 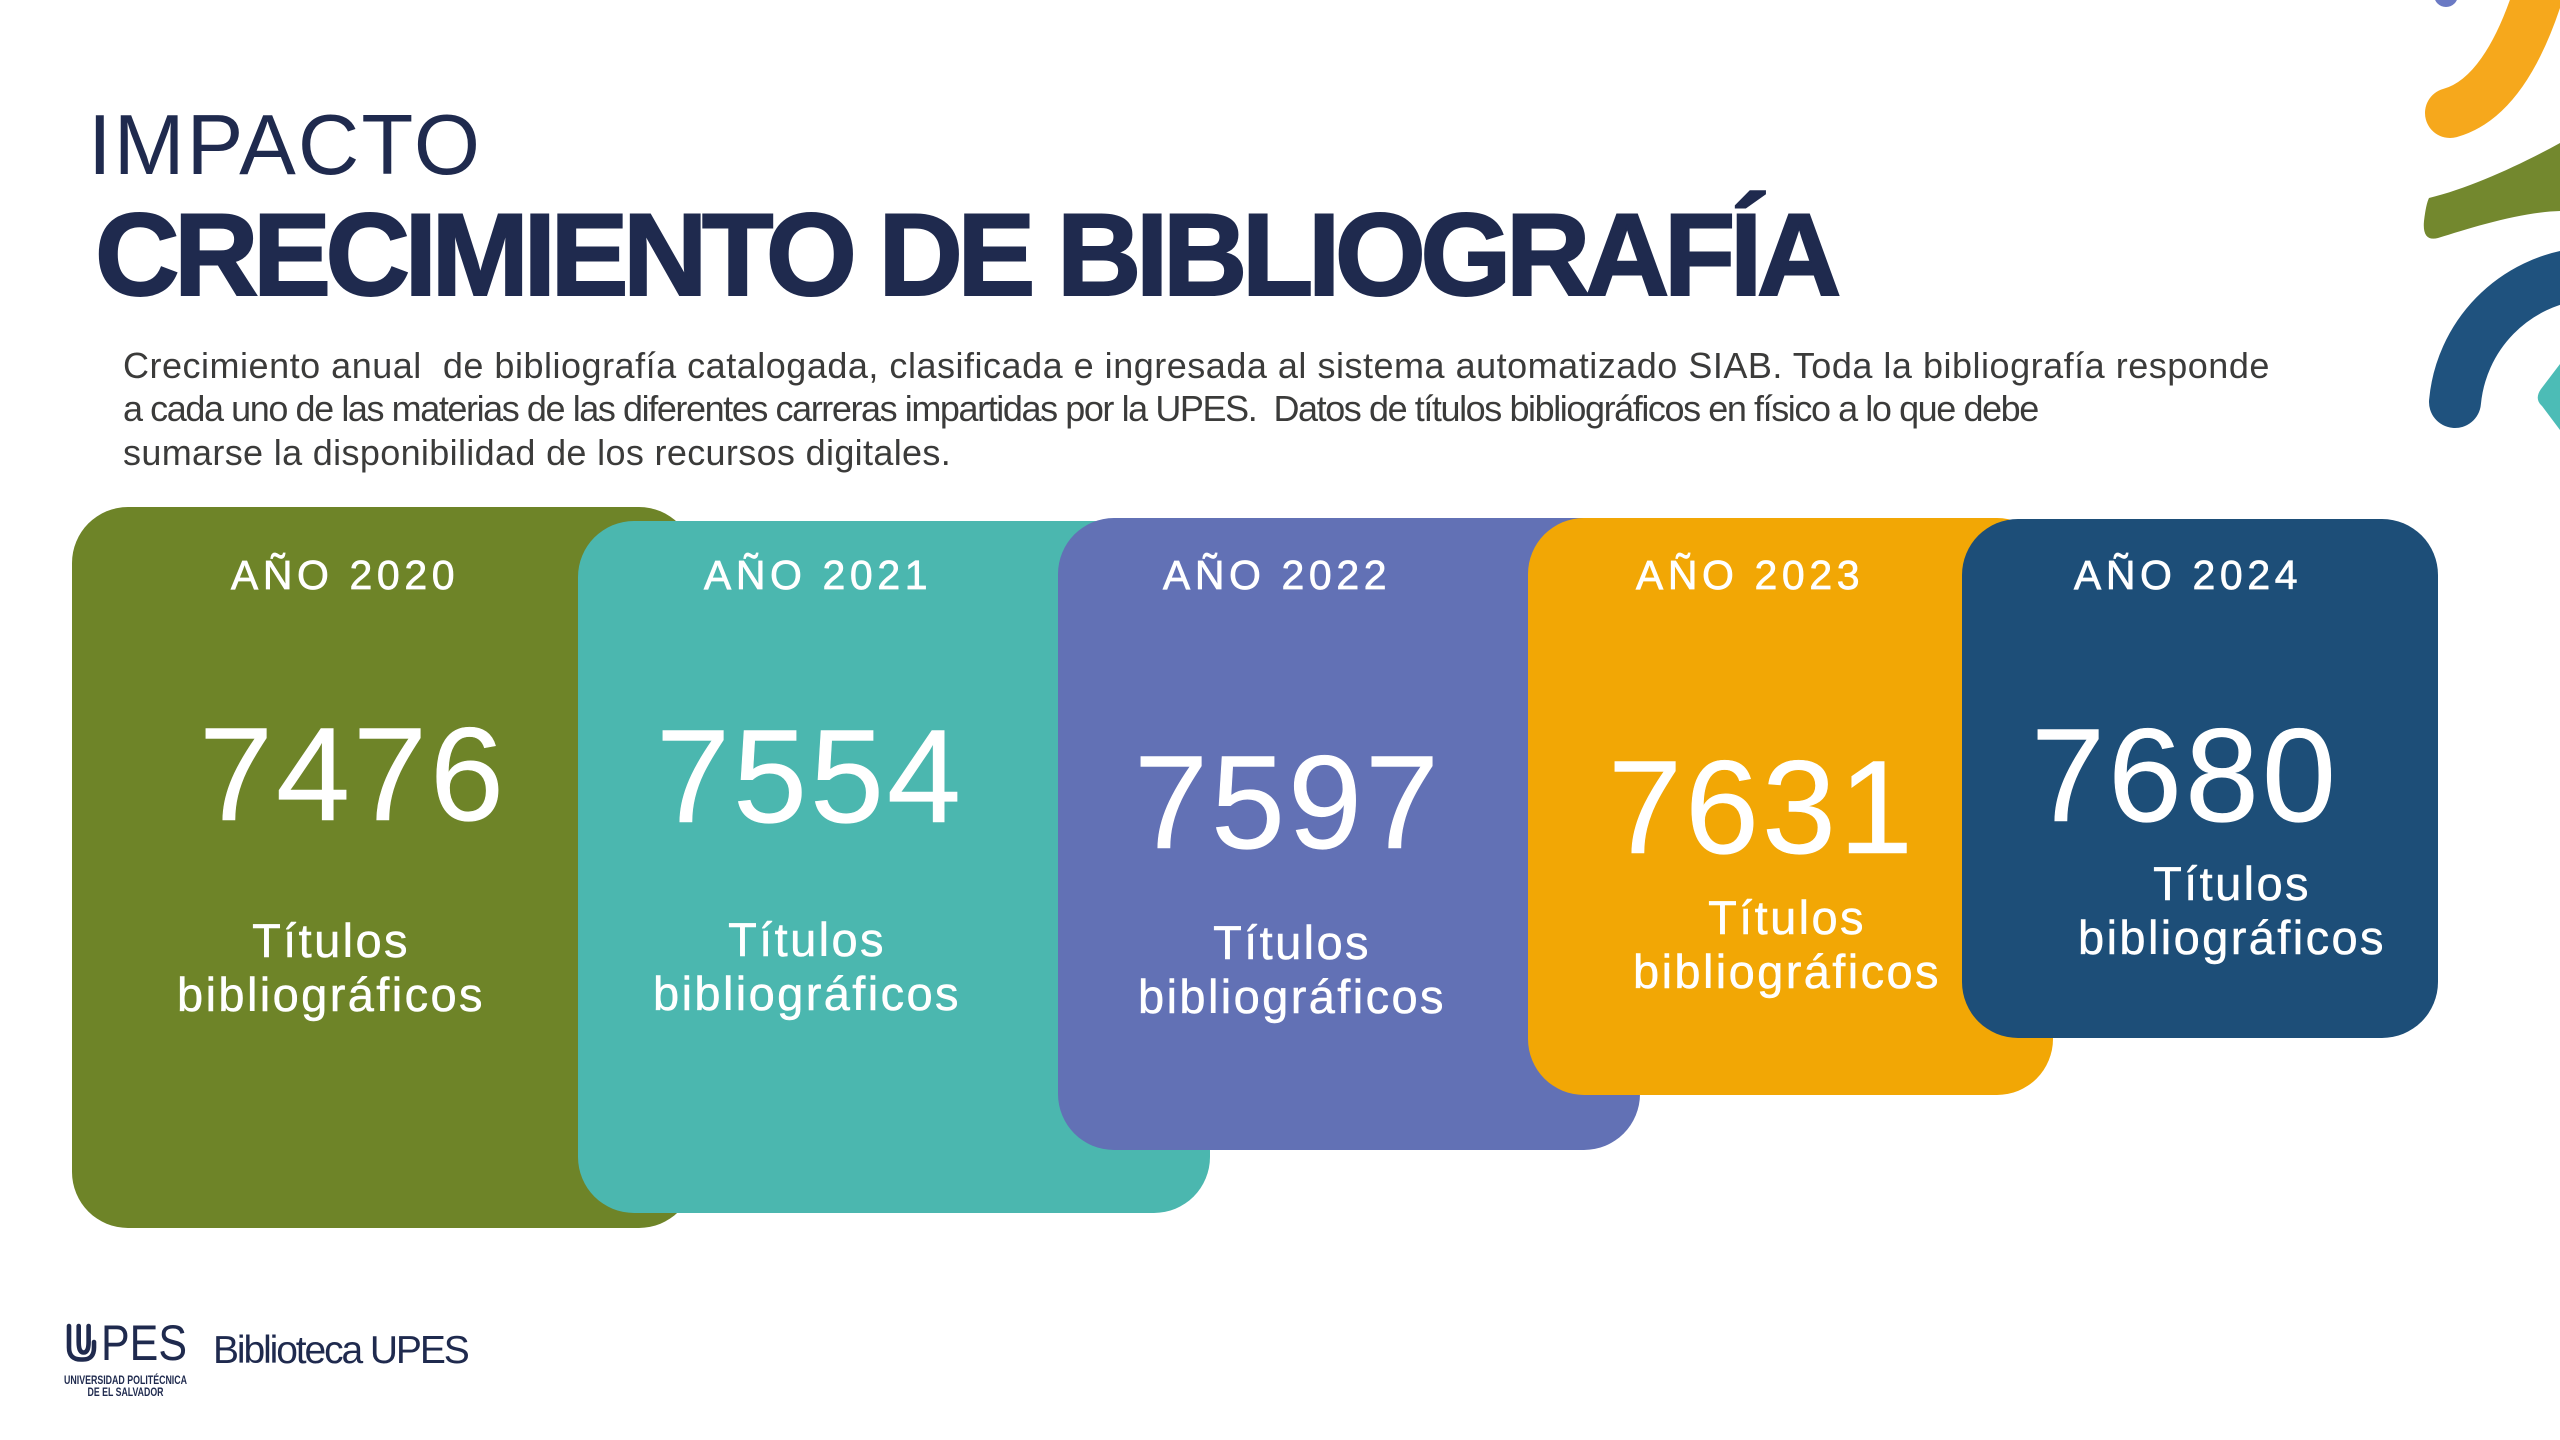 What do you see at coordinates (125, 1379) in the screenshot?
I see `svg-text: UNIVERSIDAD POLITÉCNICA` at bounding box center [125, 1379].